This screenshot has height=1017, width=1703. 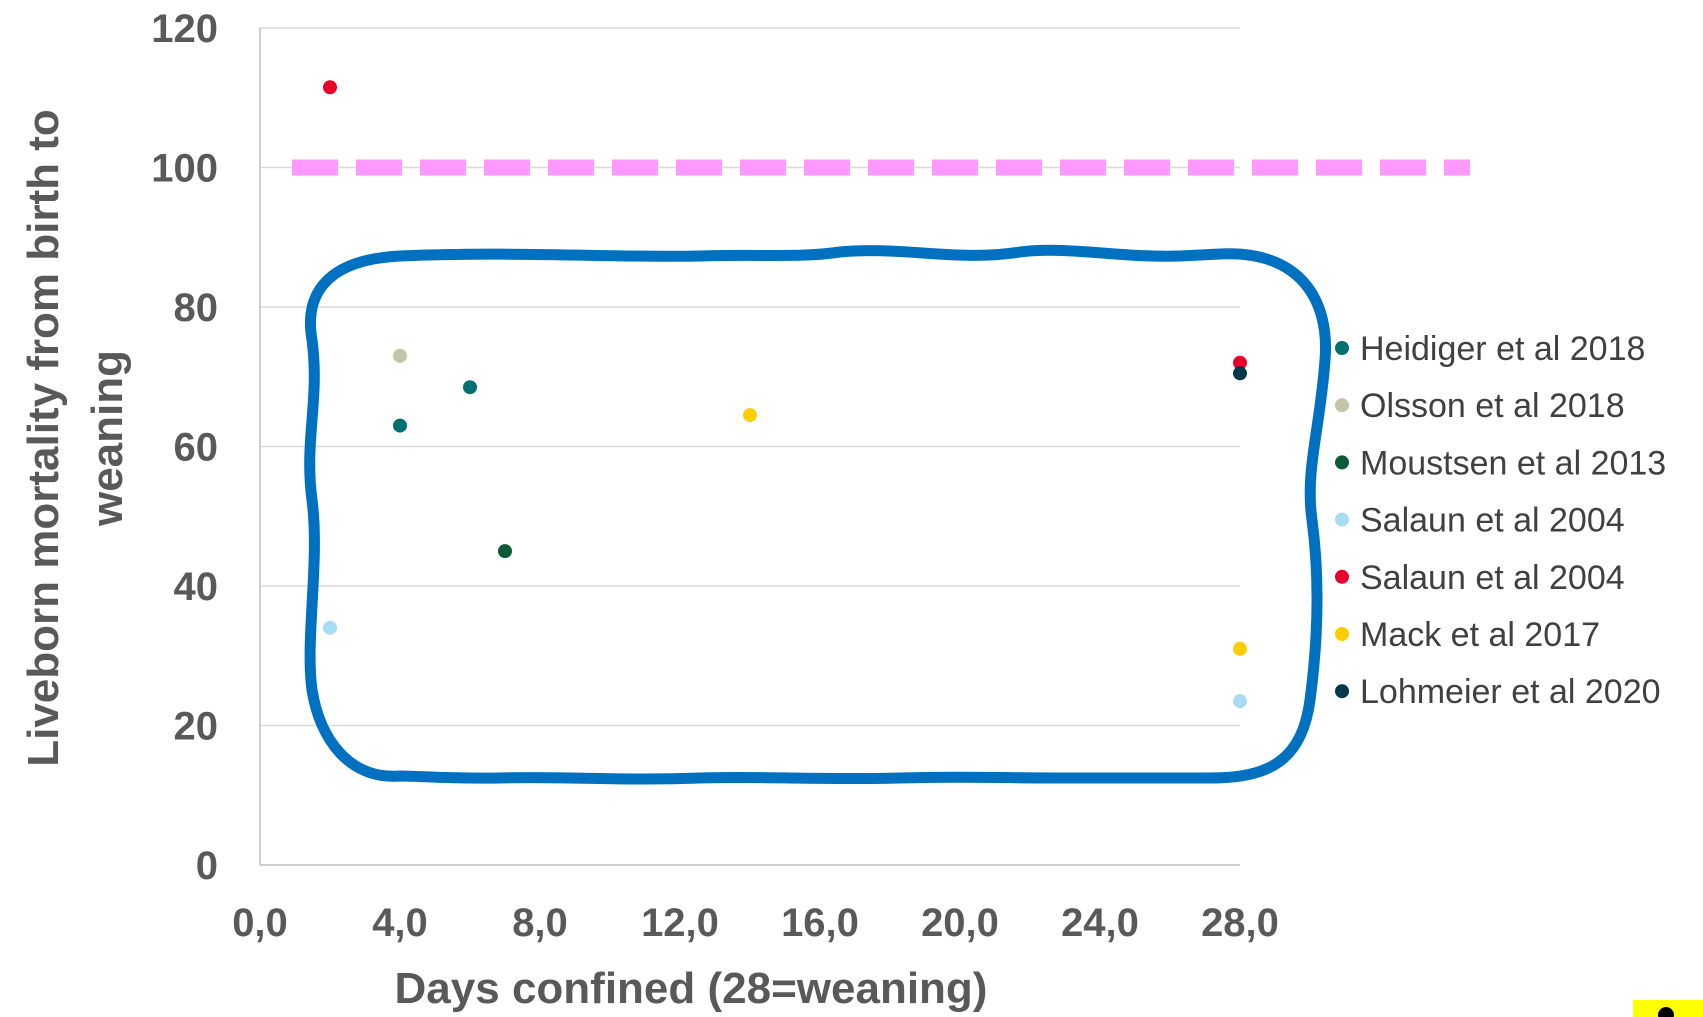 What do you see at coordinates (207, 866) in the screenshot?
I see `y-tick-label: 0` at bounding box center [207, 866].